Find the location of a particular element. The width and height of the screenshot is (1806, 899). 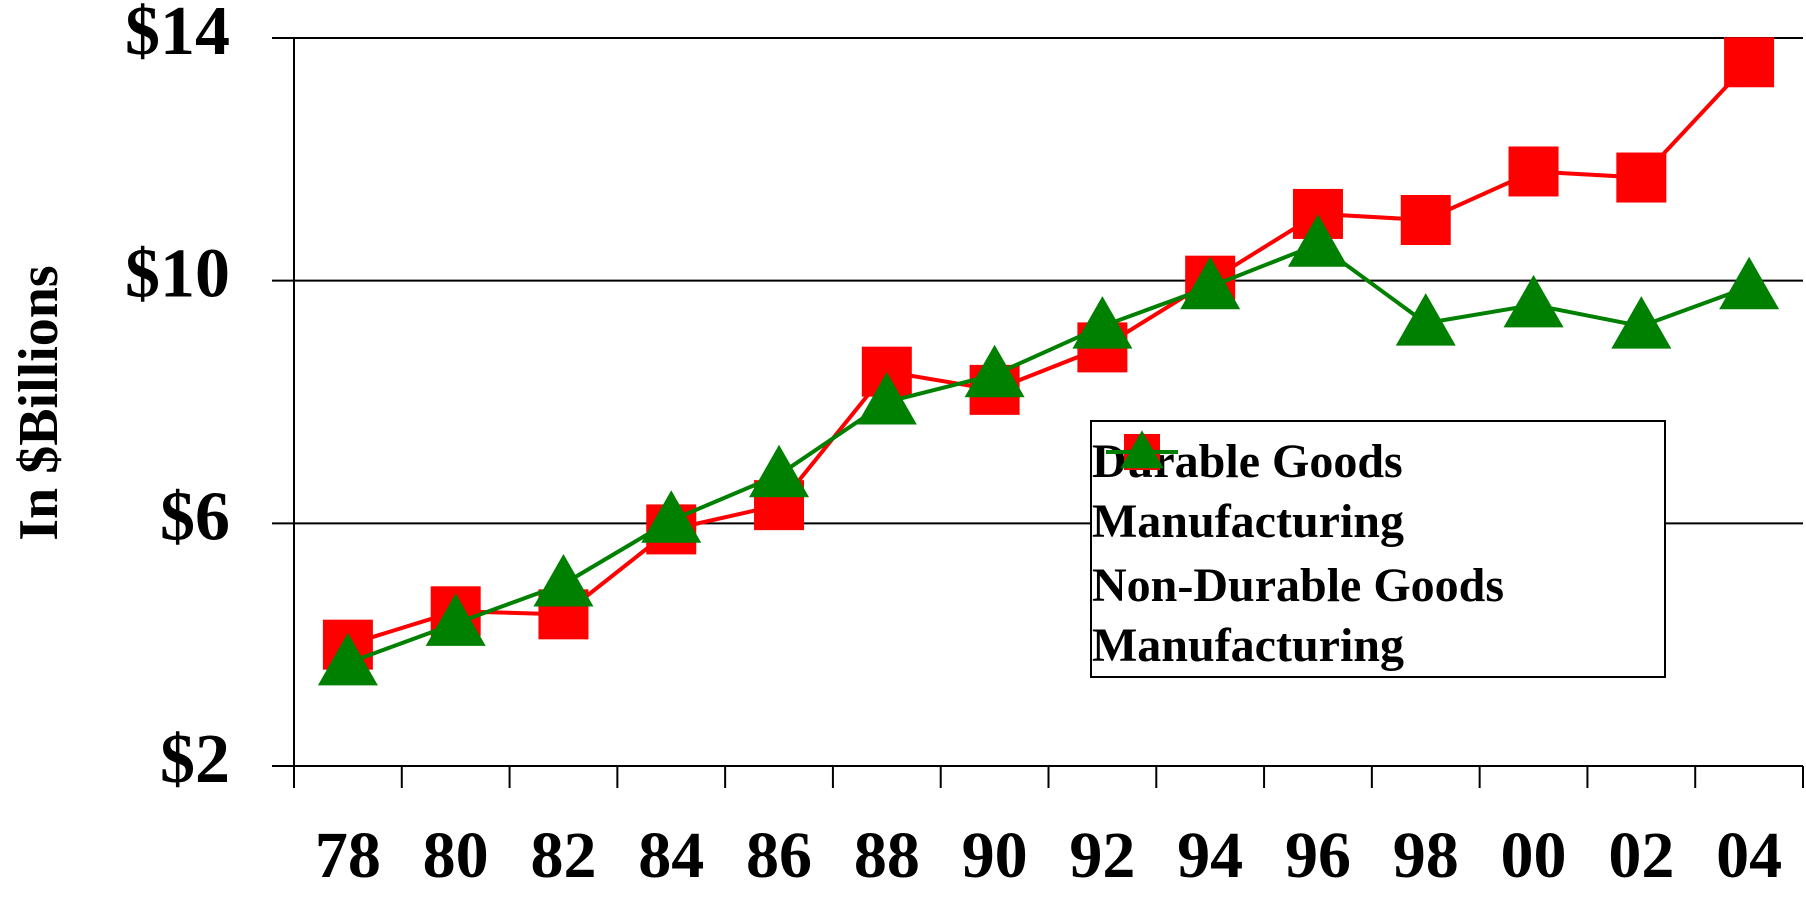

x-tick-label: 98 is located at coordinates (1426, 855).